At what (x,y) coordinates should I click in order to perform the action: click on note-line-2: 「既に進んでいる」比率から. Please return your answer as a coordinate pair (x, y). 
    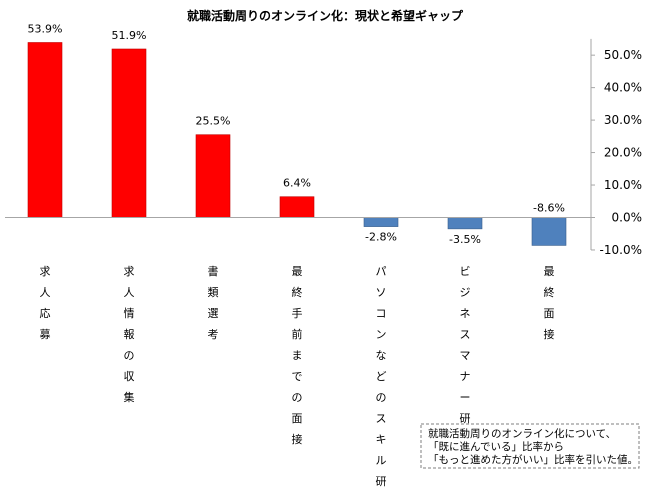
    Looking at the image, I should click on (496, 446).